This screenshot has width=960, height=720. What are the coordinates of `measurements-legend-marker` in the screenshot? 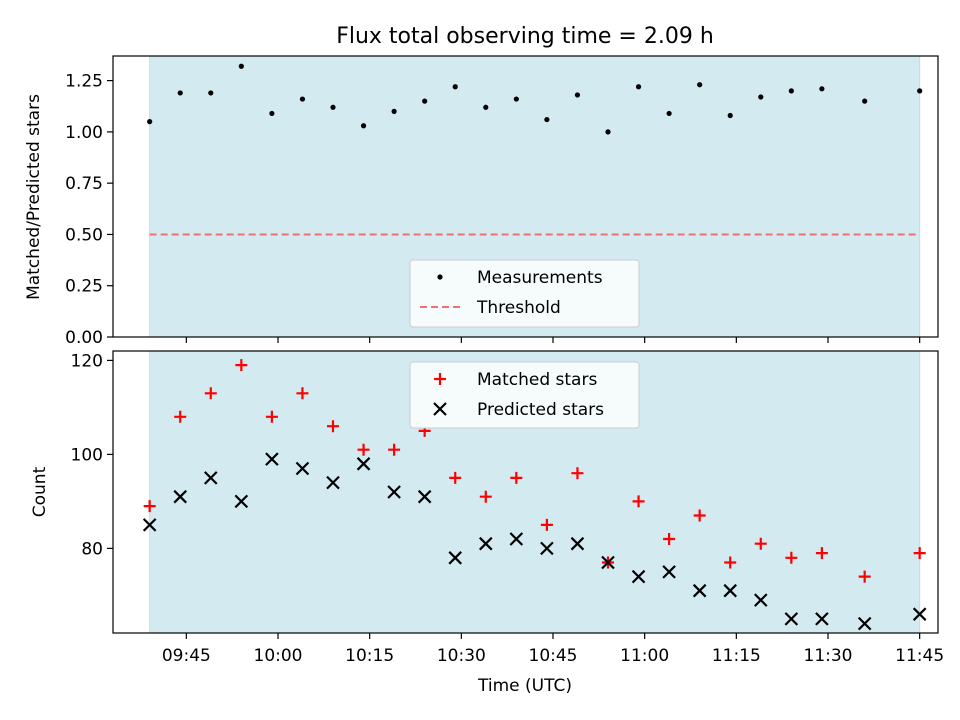 It's located at (440, 277).